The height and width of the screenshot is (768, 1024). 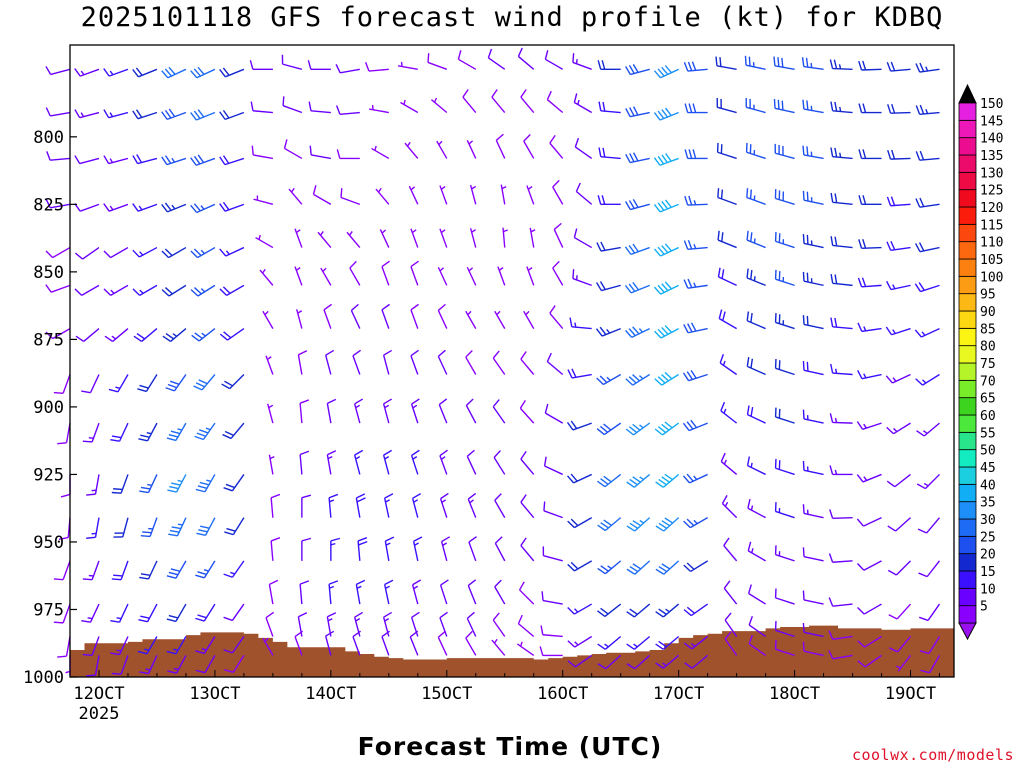 I want to click on terrain-area, so click(x=512, y=651).